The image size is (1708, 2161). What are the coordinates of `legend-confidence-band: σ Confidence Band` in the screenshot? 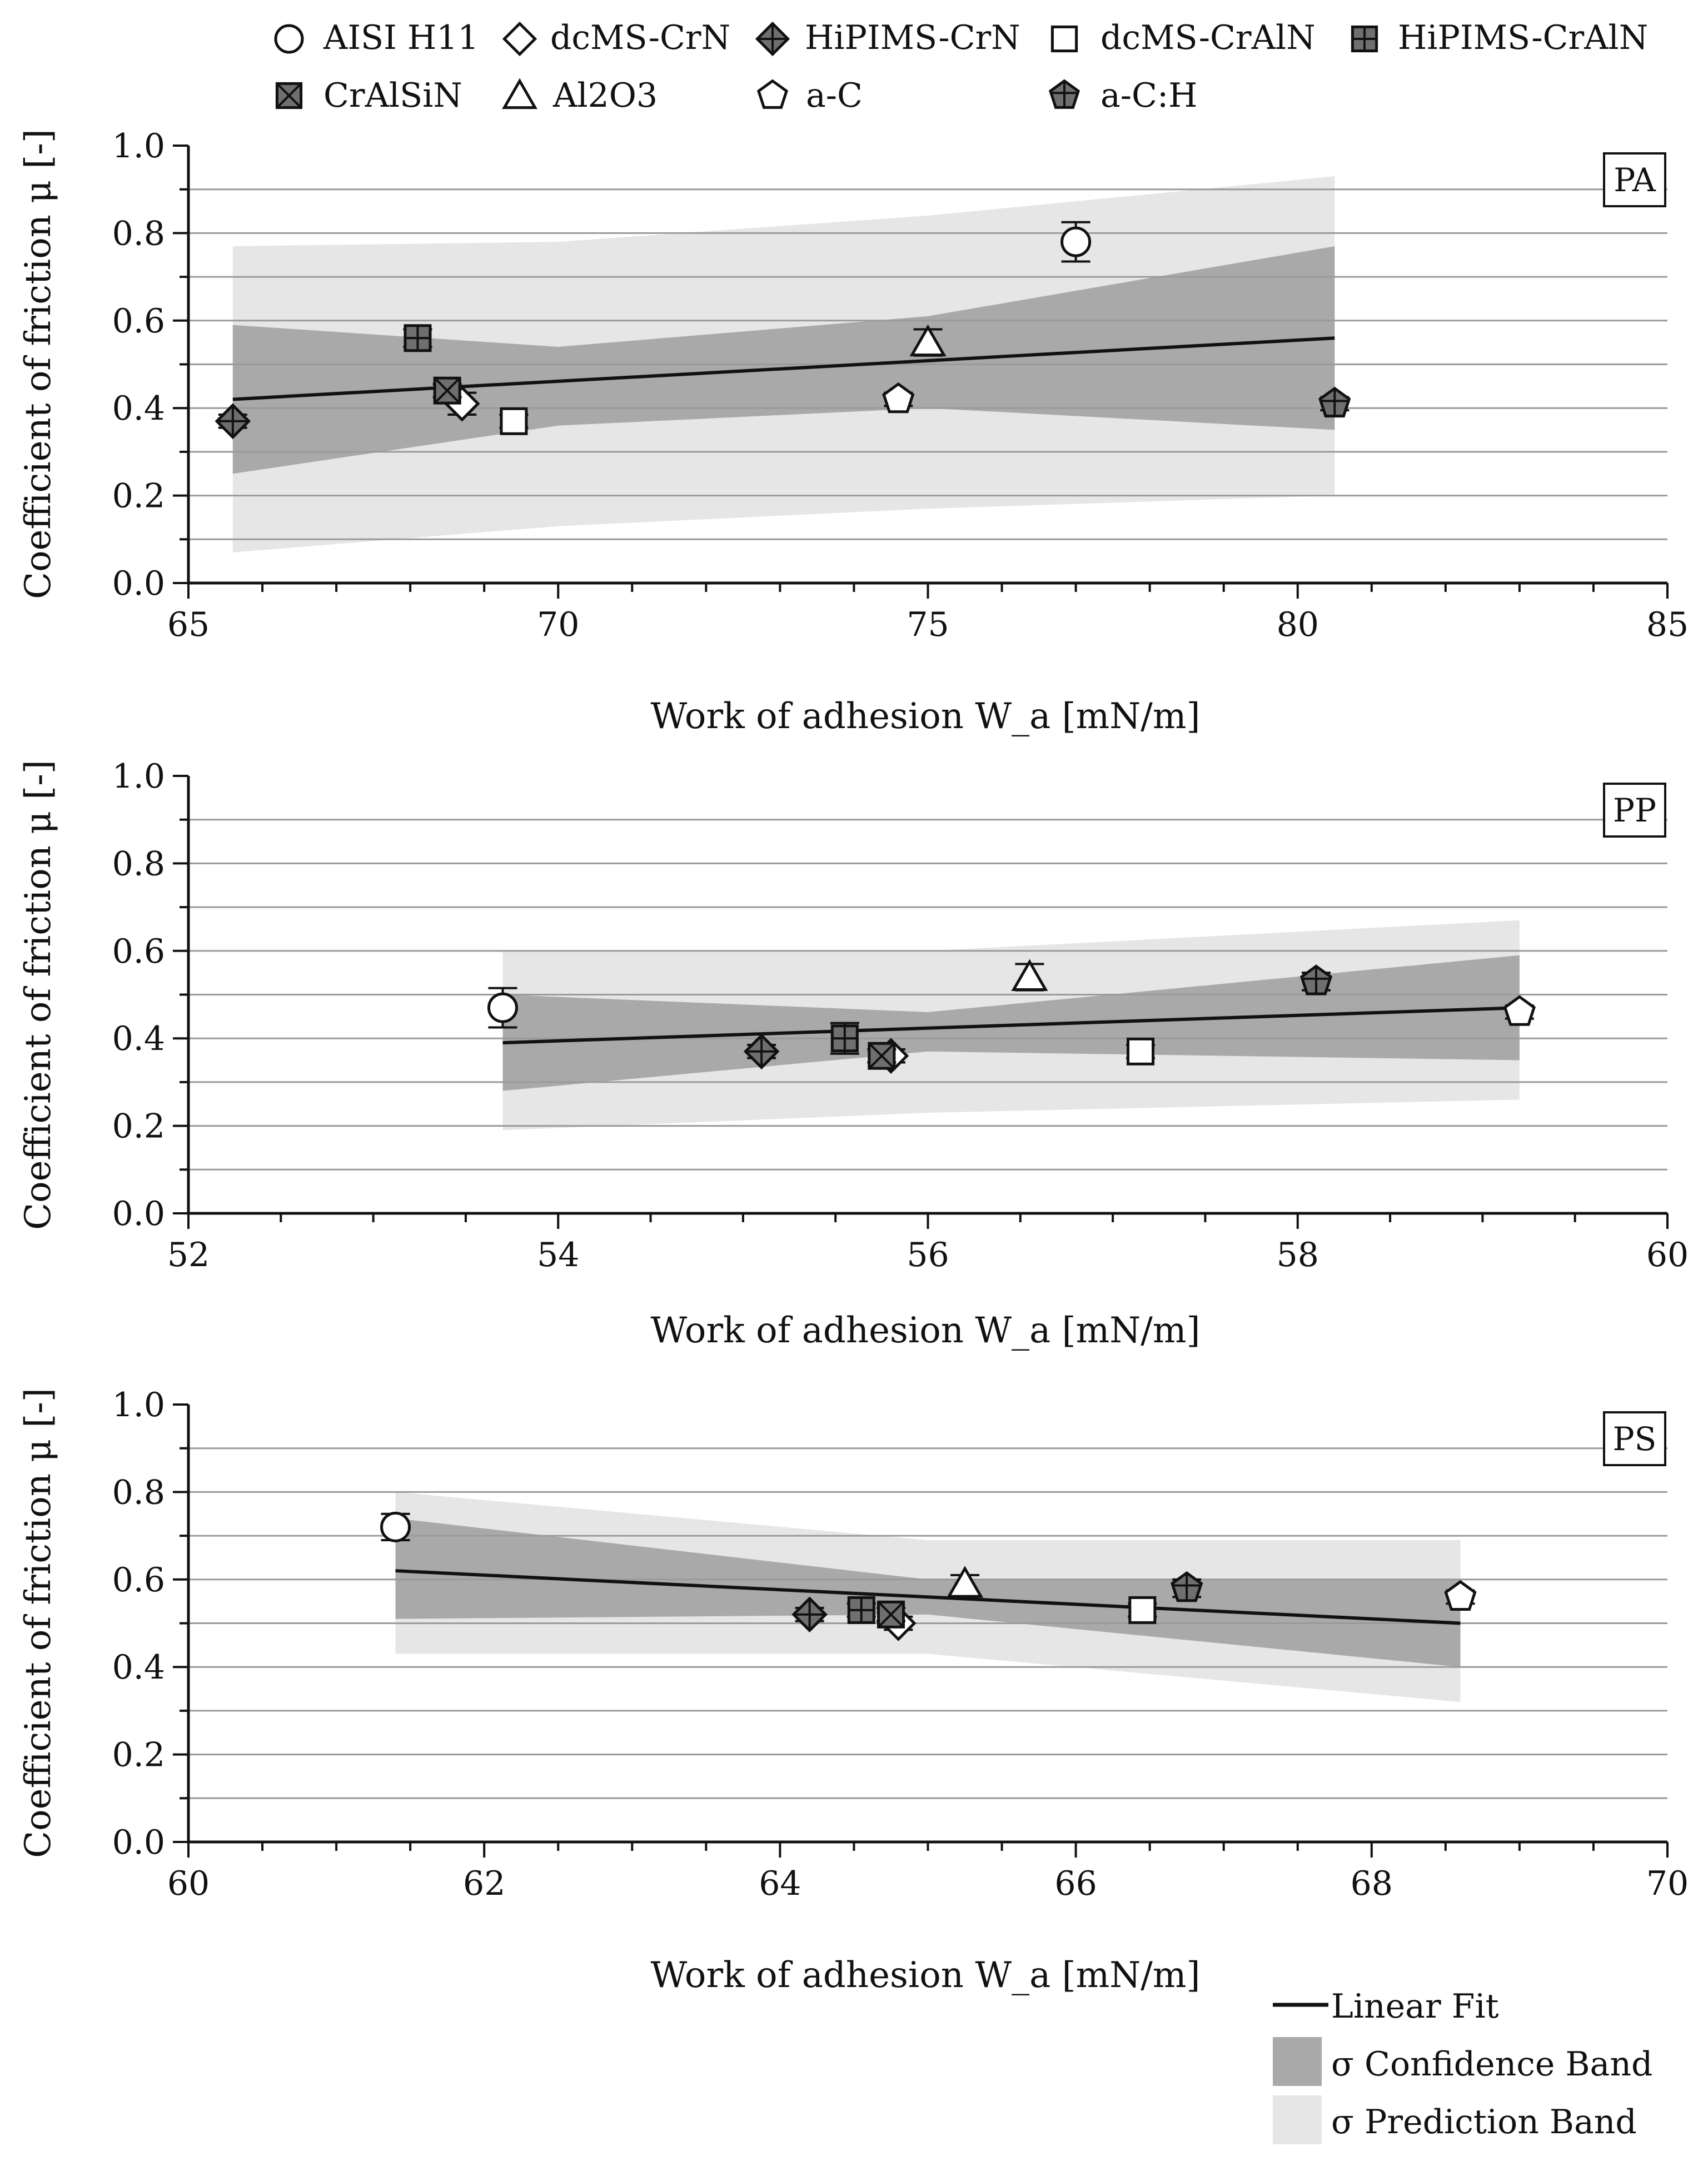 It's located at (1462, 2062).